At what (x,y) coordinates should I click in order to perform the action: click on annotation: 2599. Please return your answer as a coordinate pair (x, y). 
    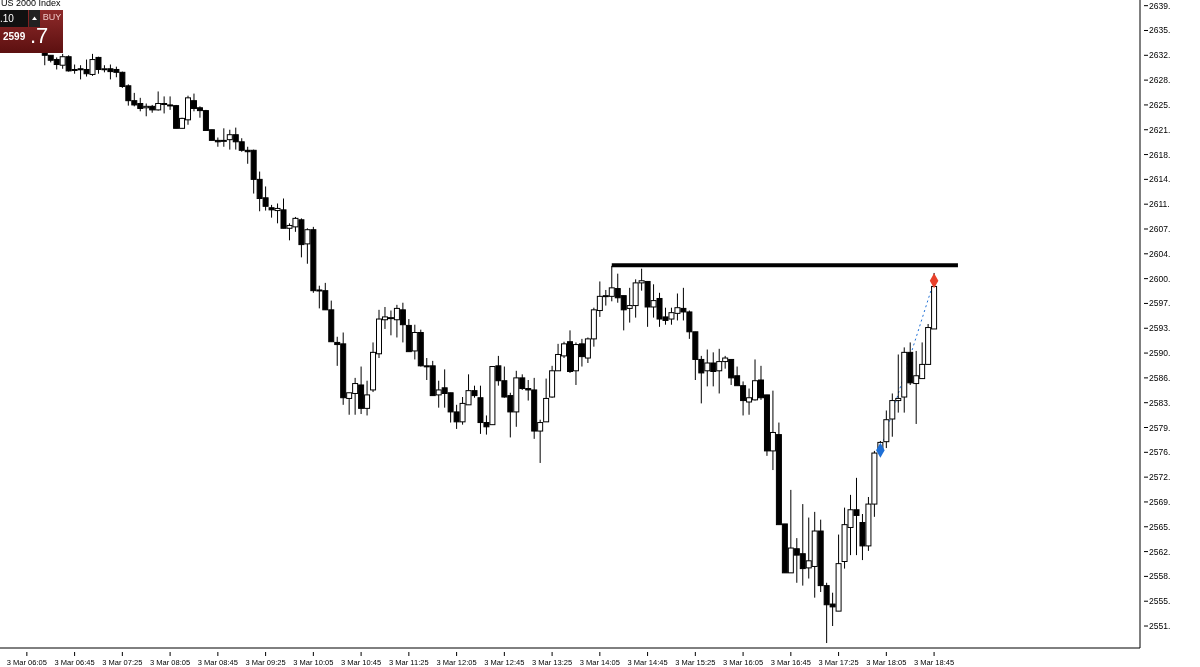
    Looking at the image, I should click on (14, 36).